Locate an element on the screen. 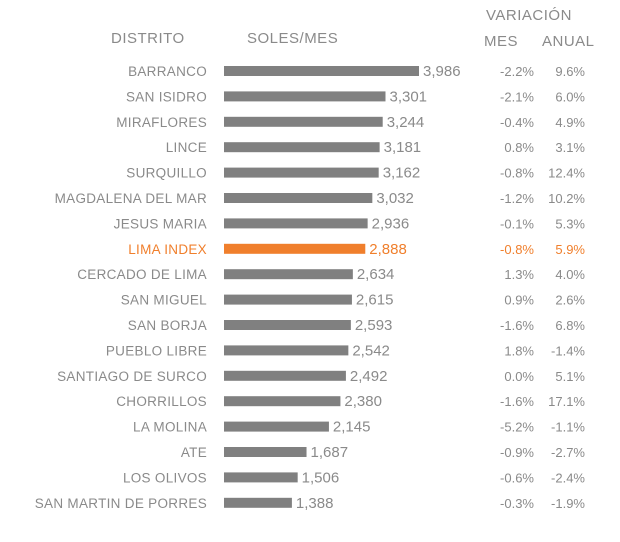  category-label: SAN BORJA is located at coordinates (167, 325).